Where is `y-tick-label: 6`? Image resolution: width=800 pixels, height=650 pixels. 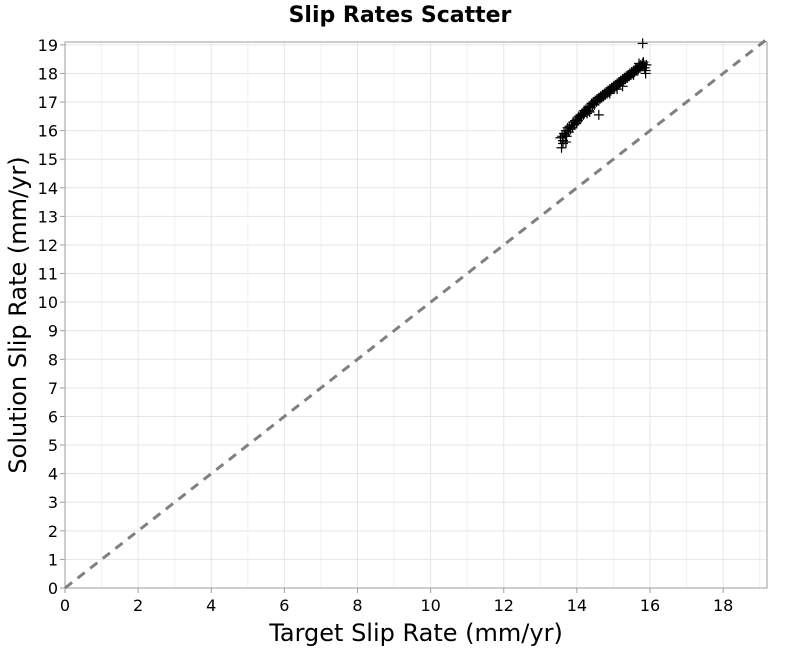 y-tick-label: 6 is located at coordinates (53, 416).